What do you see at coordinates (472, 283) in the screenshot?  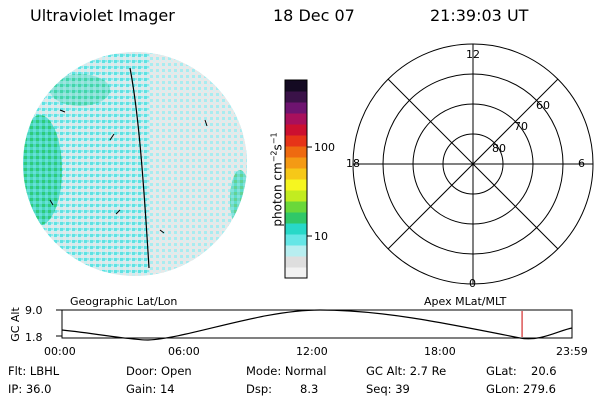 I see `polar-label-0: 0` at bounding box center [472, 283].